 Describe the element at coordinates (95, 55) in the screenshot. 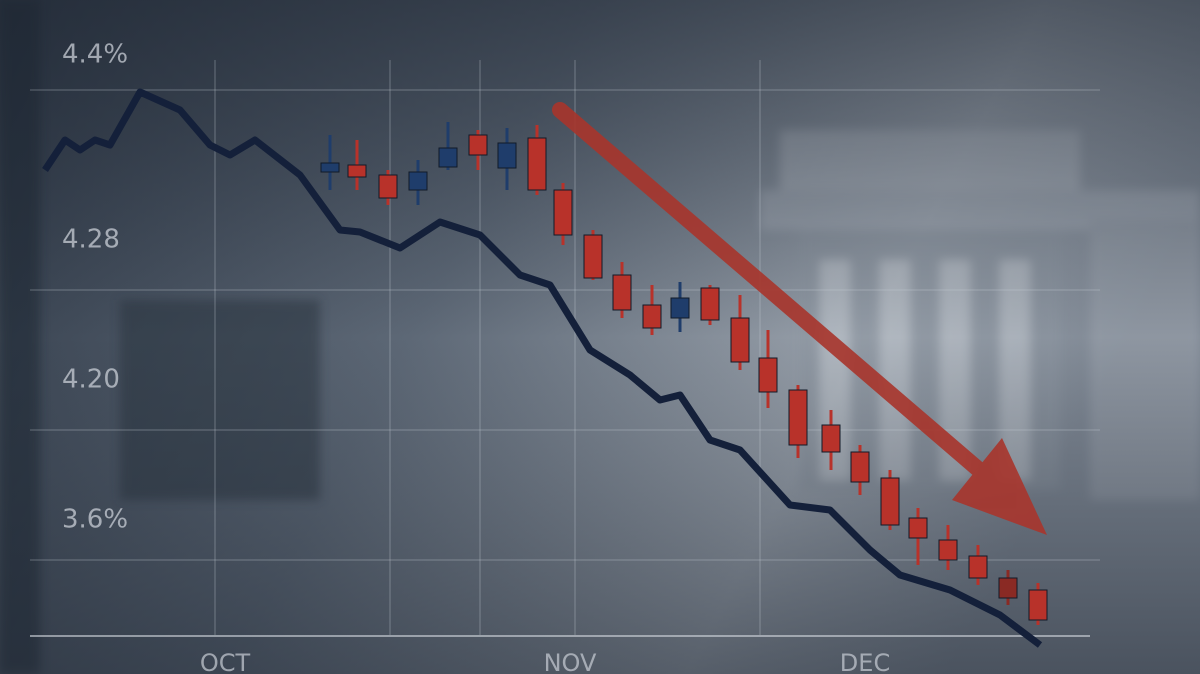

I see `axis-label: 4.4%` at that location.